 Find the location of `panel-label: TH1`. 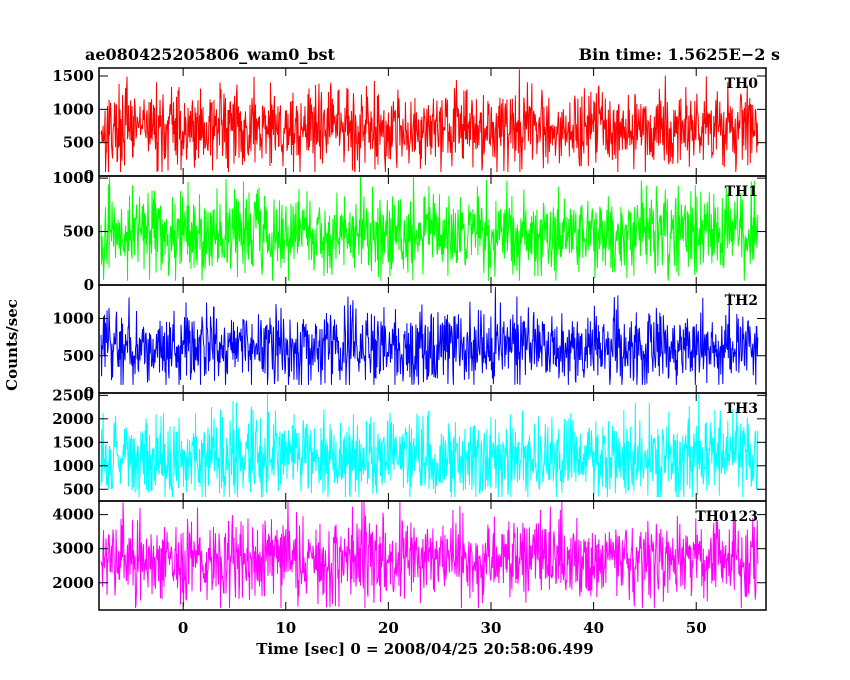

panel-label: TH1 is located at coordinates (741, 192).